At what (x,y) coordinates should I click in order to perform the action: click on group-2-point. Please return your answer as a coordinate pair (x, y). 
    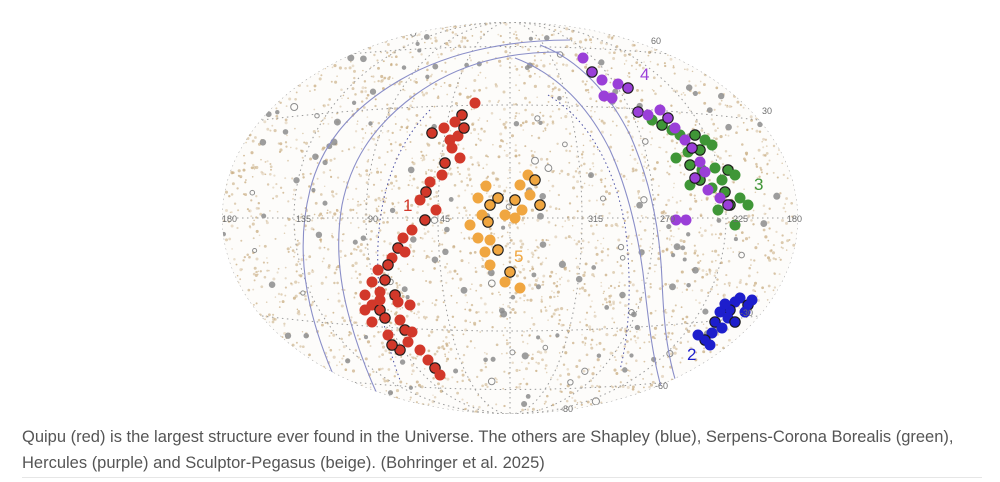
    Looking at the image, I should click on (745, 312).